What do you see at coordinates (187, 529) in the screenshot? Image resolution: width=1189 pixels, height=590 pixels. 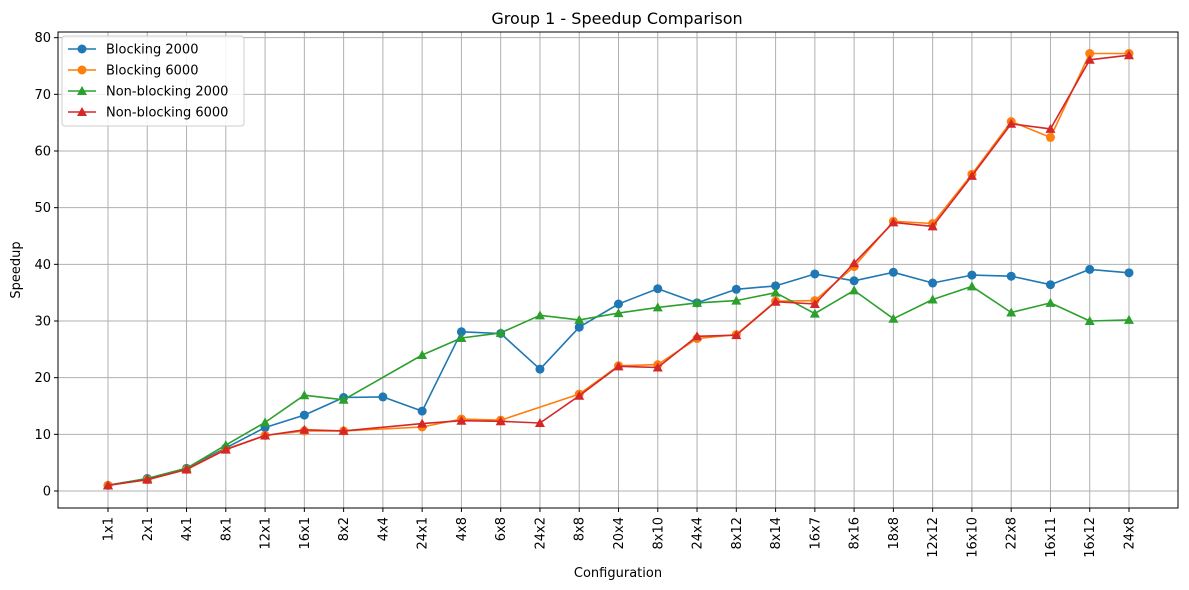 I see `x-tick-label: 4x1` at bounding box center [187, 529].